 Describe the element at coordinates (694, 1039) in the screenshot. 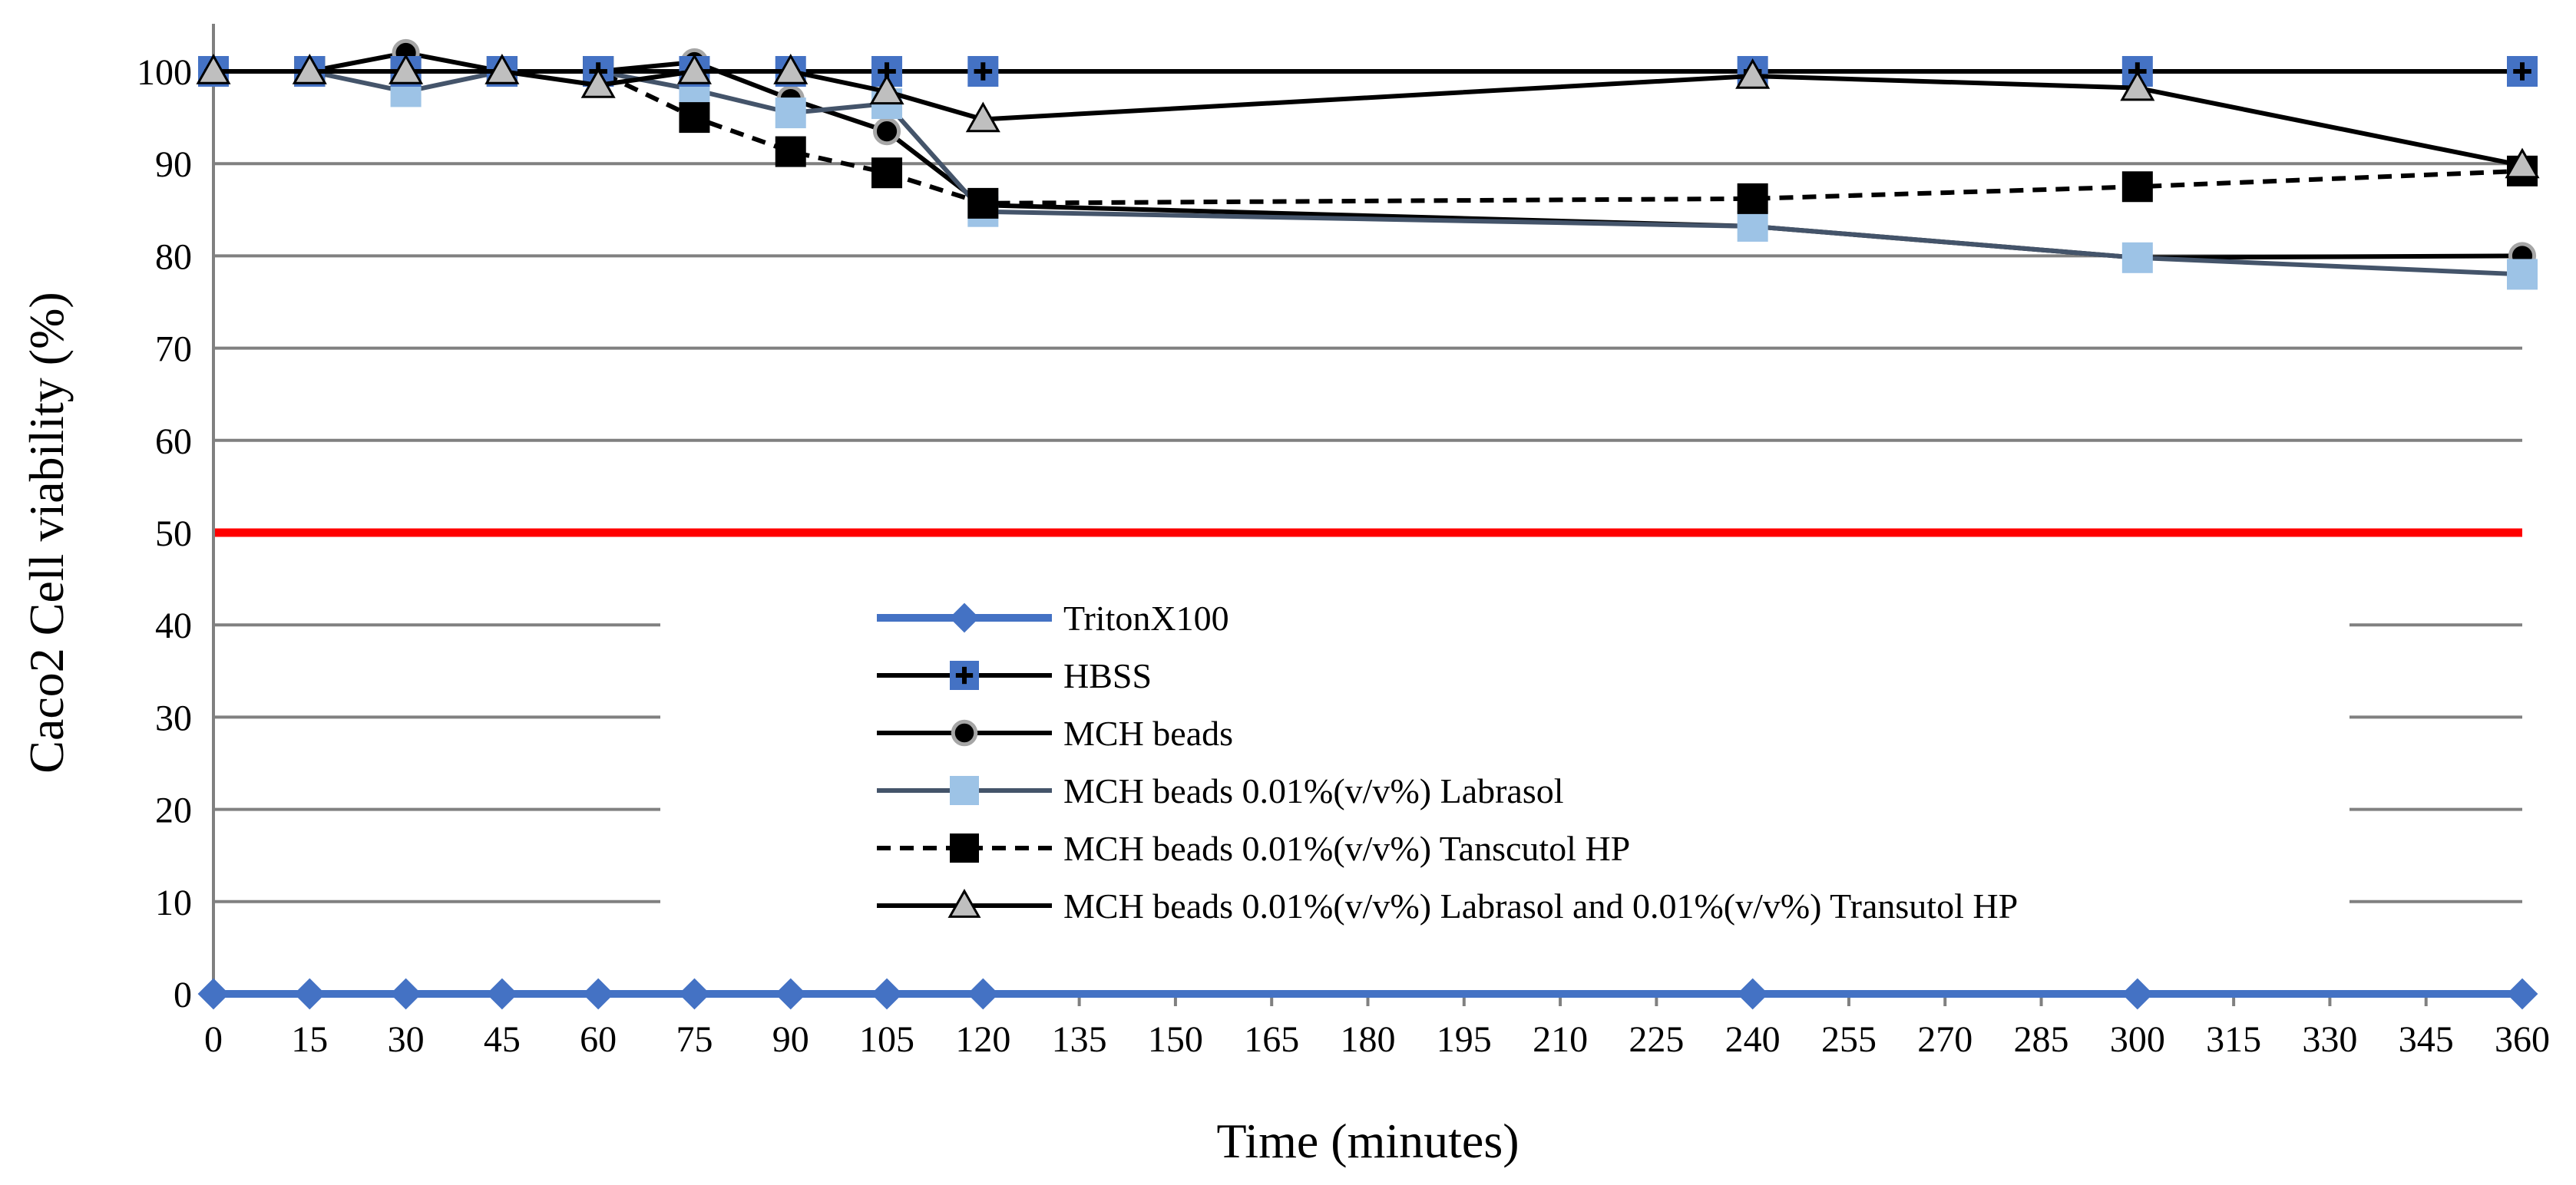

I see `x-tick-label: 75` at that location.